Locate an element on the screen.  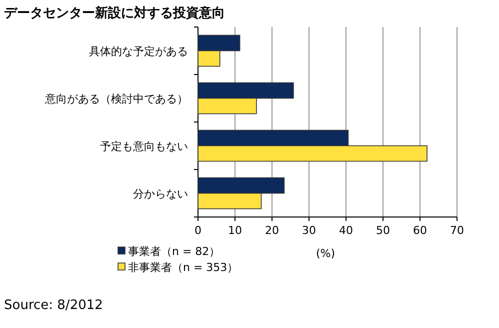
legend-label: 事業者（n = 82） is located at coordinates (174, 251).